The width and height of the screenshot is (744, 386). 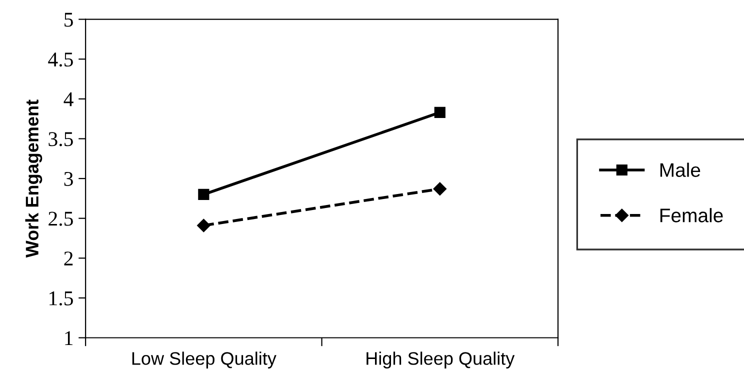 What do you see at coordinates (69, 99) in the screenshot?
I see `y-tick-label: 4` at bounding box center [69, 99].